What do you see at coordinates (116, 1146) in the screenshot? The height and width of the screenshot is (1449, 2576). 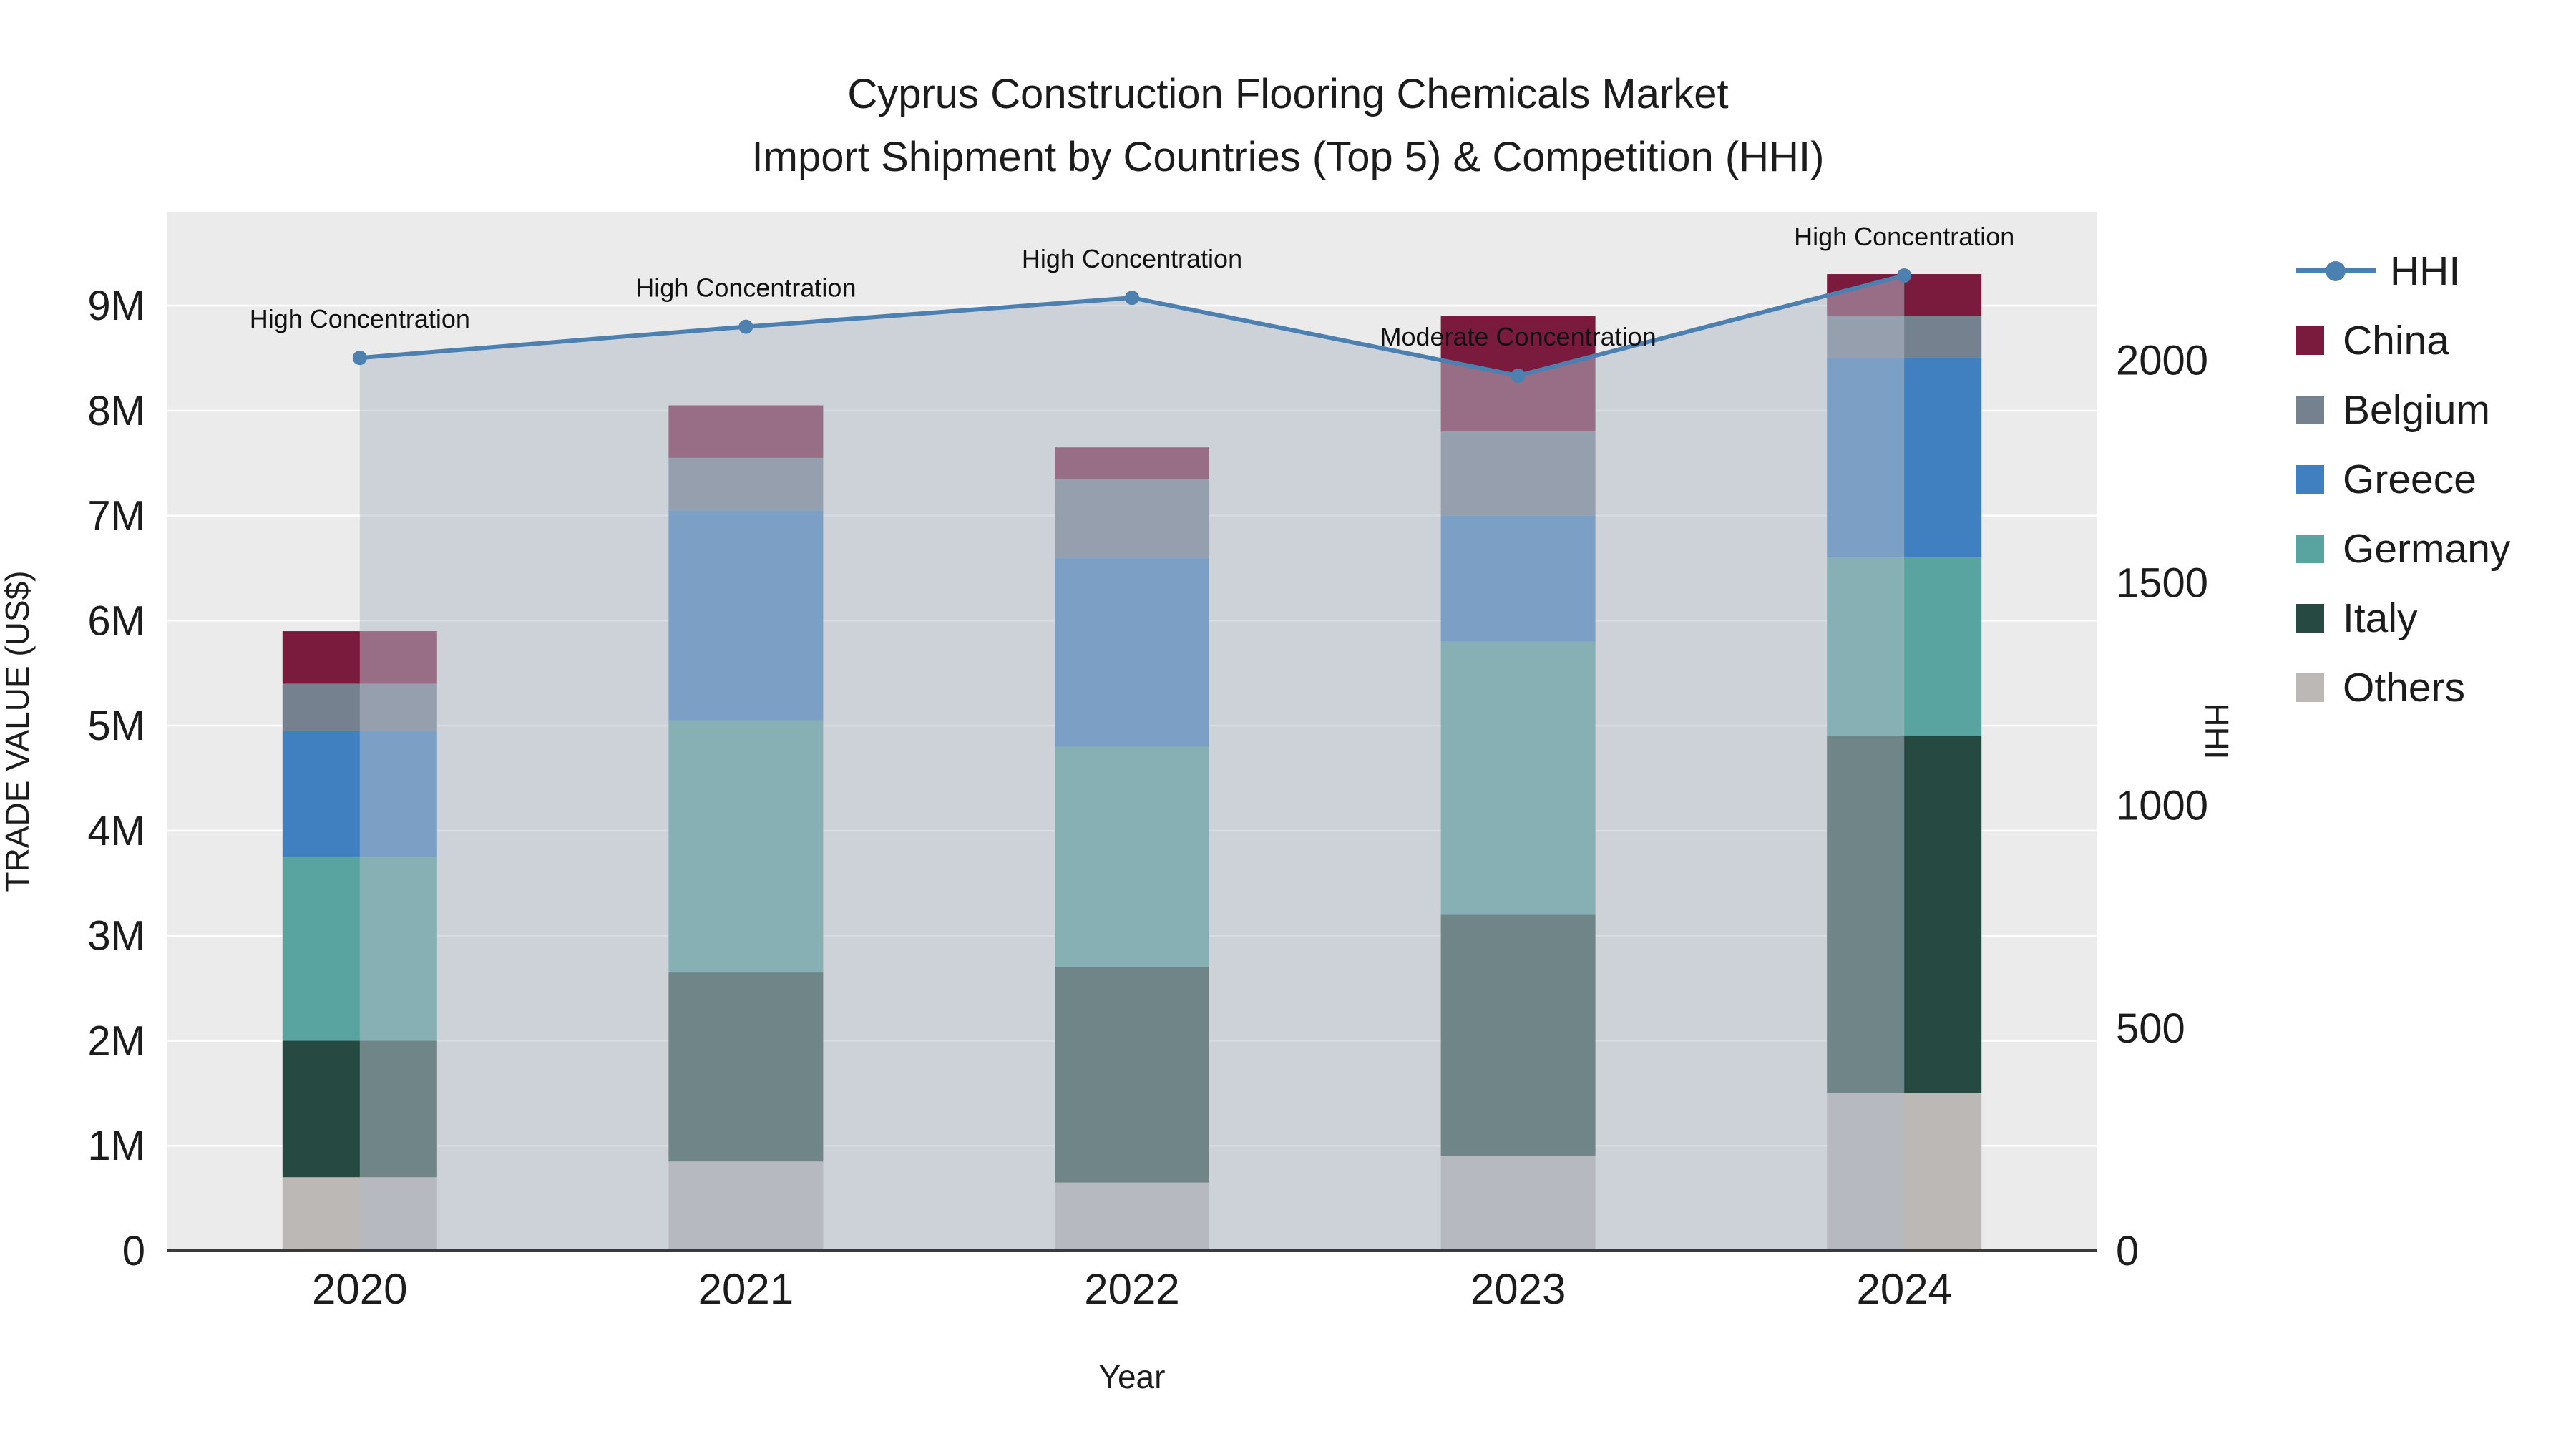 I see `y-left-tick-1M: 1M` at bounding box center [116, 1146].